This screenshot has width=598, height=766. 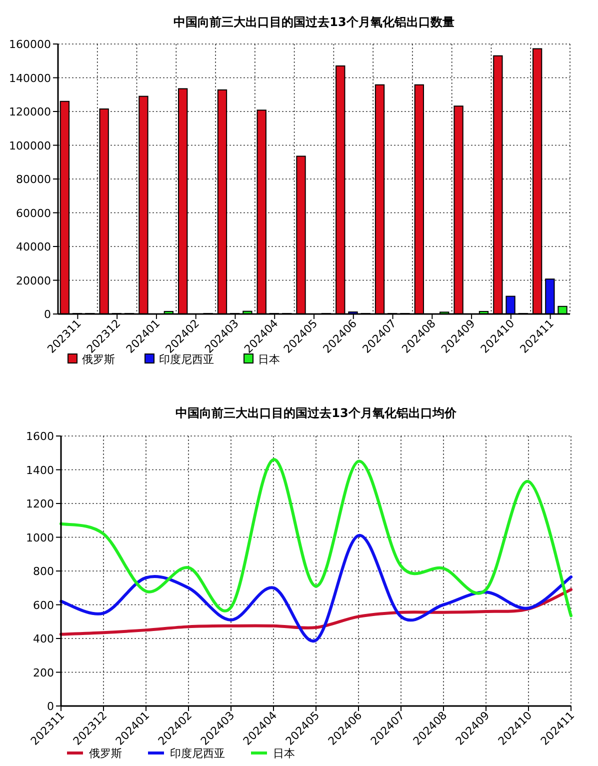 I want to click on chart-title: 中国向前三大出口目的国过去13个月氧化铝出口均价, so click(x=317, y=413).